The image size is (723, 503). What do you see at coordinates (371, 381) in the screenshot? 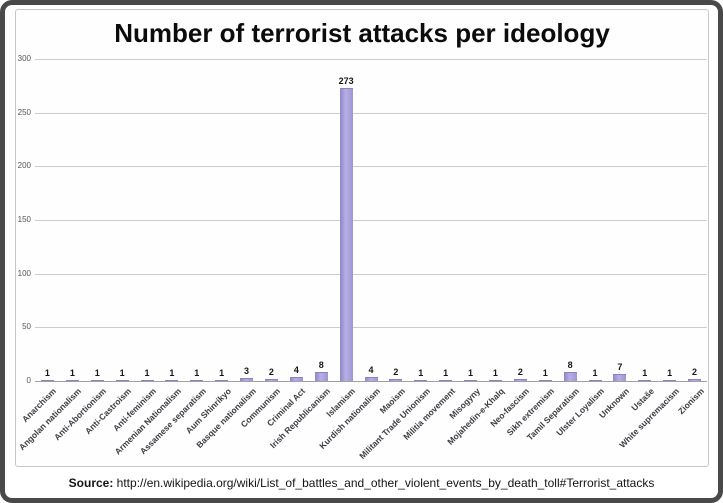
I see `x-axis-line` at bounding box center [371, 381].